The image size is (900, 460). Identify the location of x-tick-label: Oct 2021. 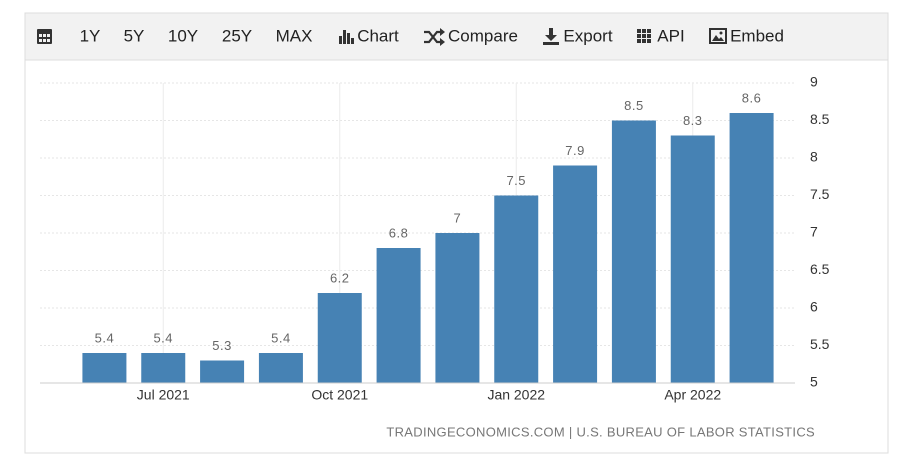
(339, 395).